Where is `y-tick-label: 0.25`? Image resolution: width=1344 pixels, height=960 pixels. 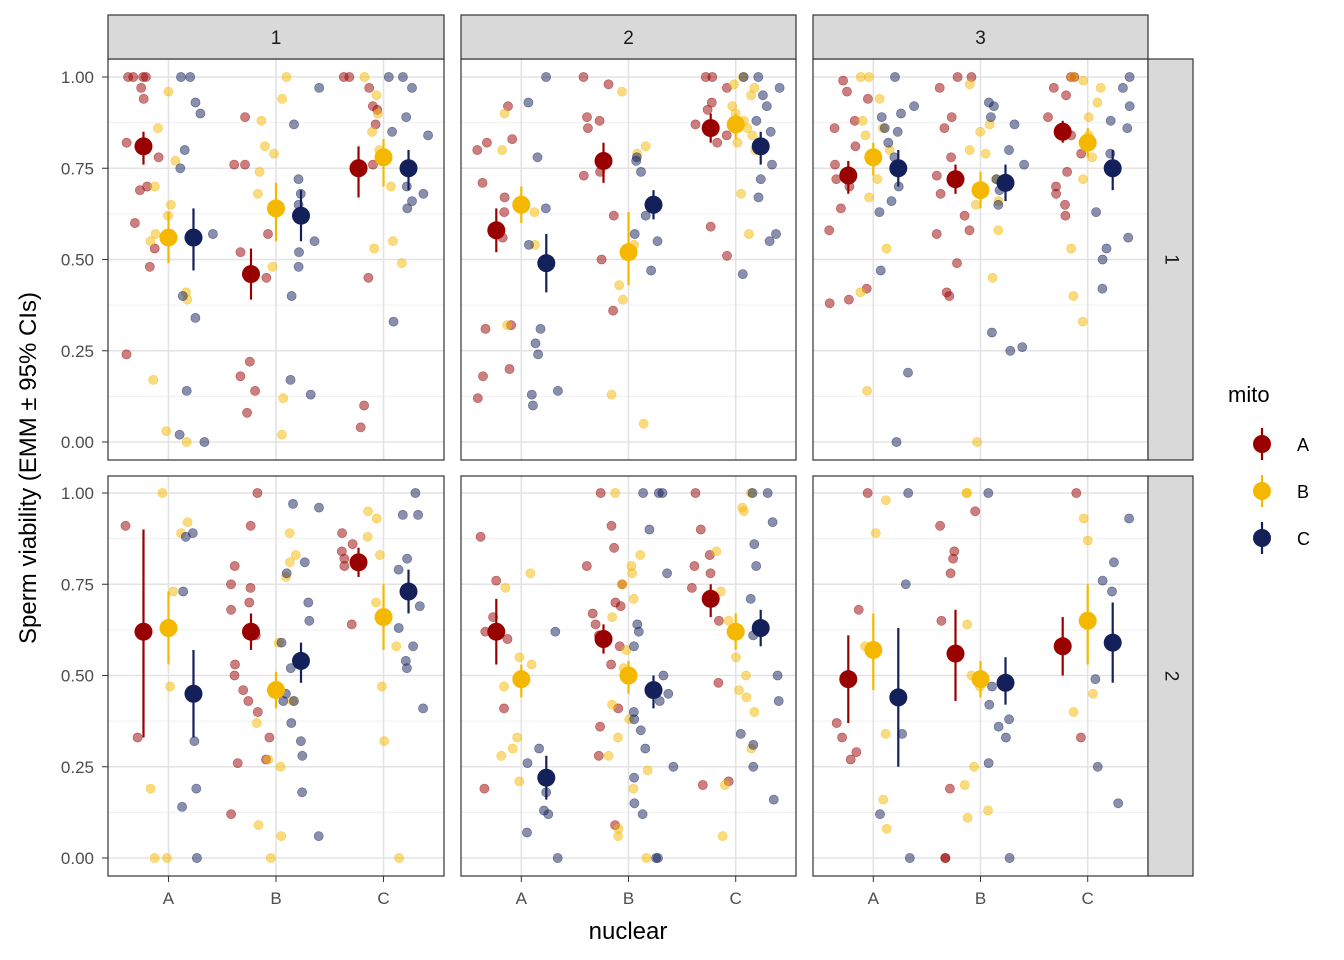 y-tick-label: 0.25 is located at coordinates (77, 767).